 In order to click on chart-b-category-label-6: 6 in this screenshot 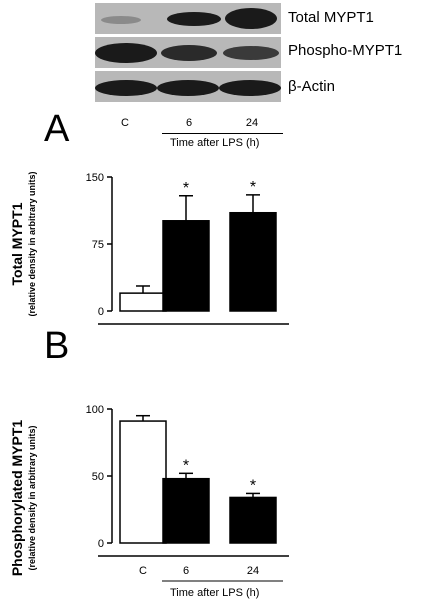, I will do `click(186, 571)`.